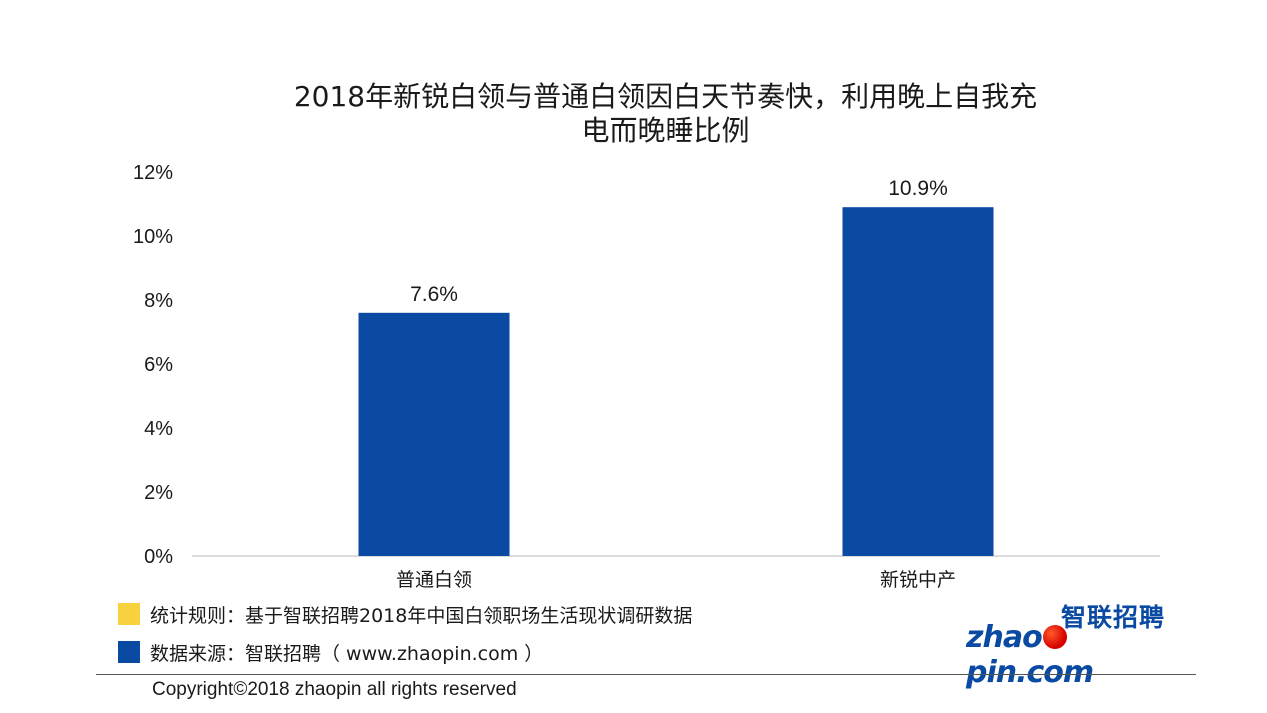 Image resolution: width=1267 pixels, height=713 pixels. What do you see at coordinates (434, 294) in the screenshot?
I see `data-label: 7.6%` at bounding box center [434, 294].